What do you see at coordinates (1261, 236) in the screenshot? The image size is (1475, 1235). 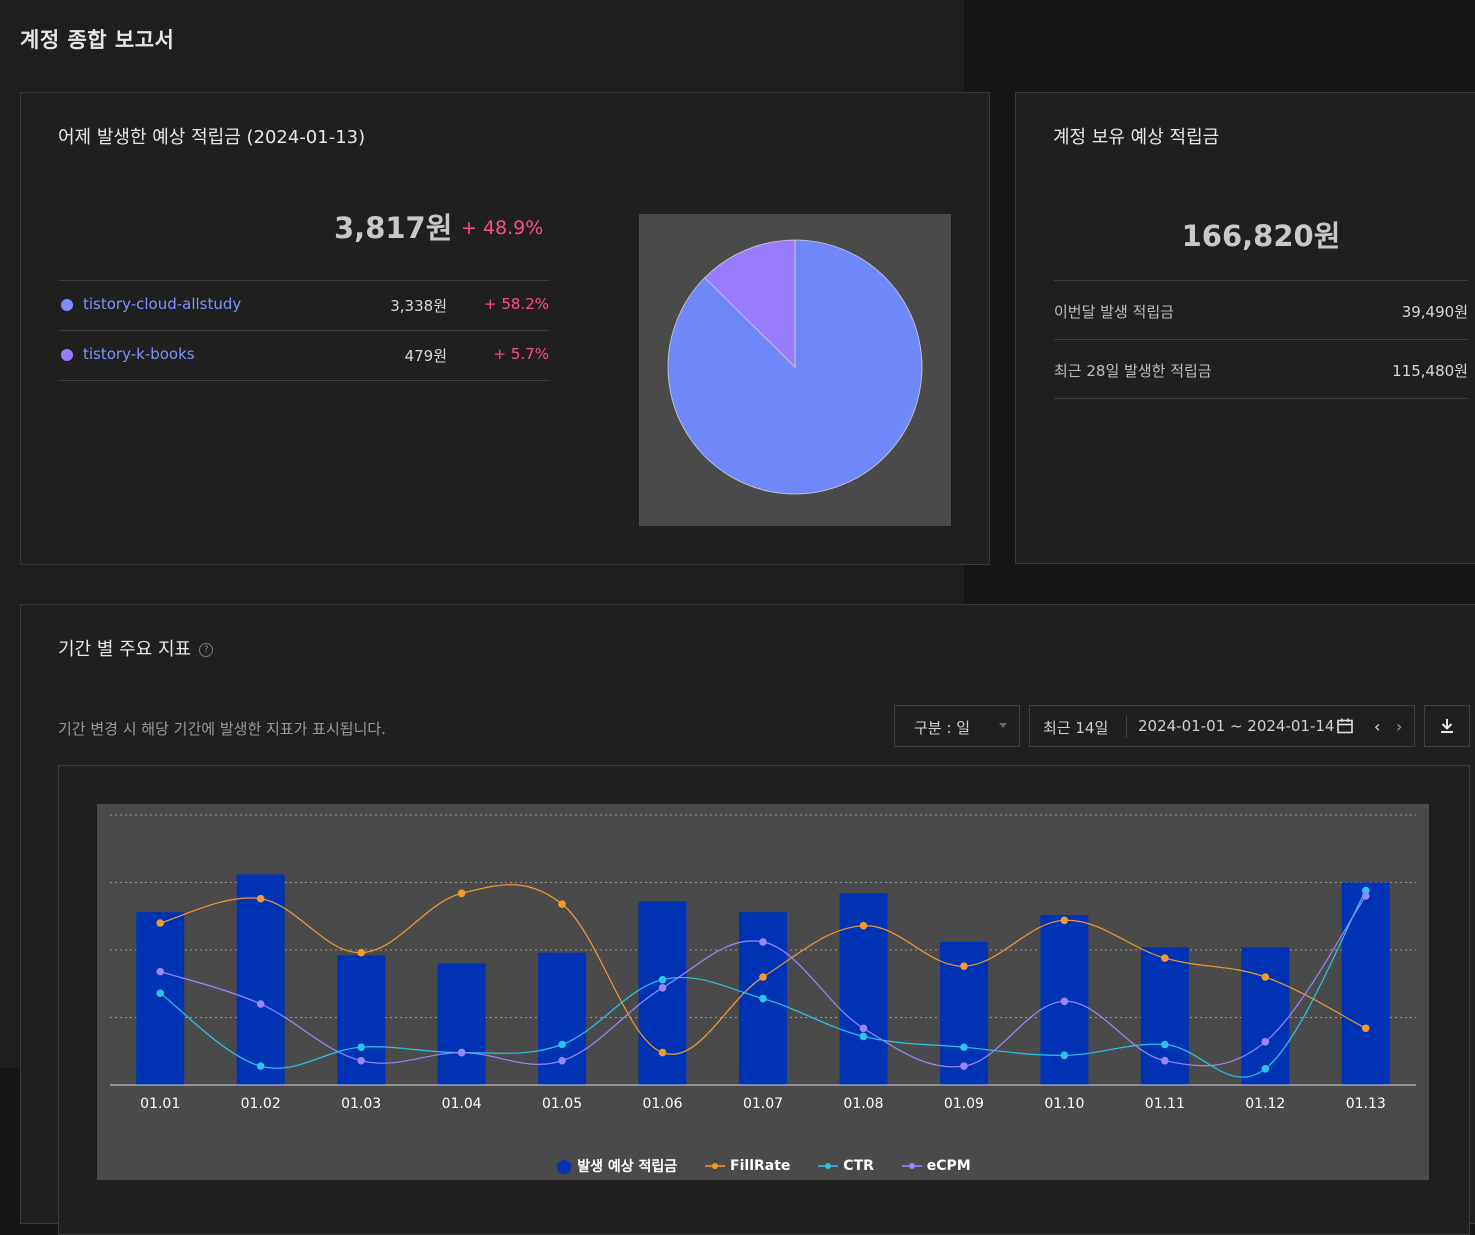 I see `balance-total: 166,820원` at bounding box center [1261, 236].